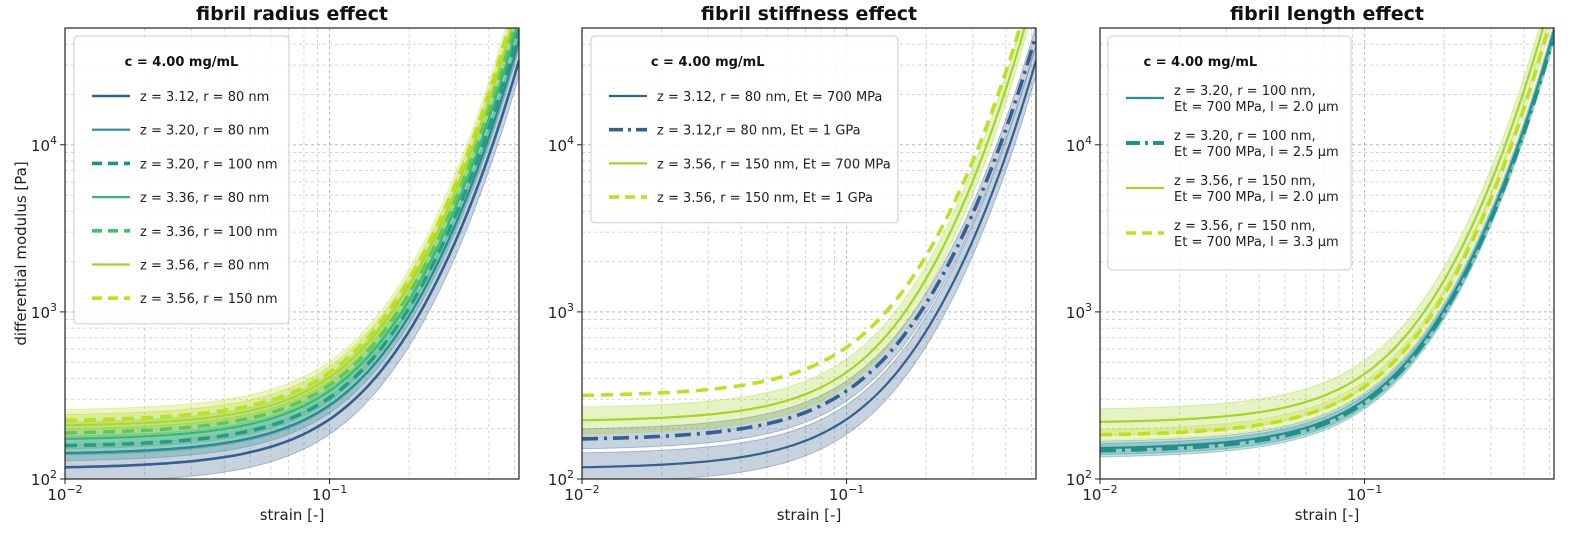  What do you see at coordinates (204, 198) in the screenshot?
I see `legend-label: z = 3.36, r = 80 nm` at bounding box center [204, 198].